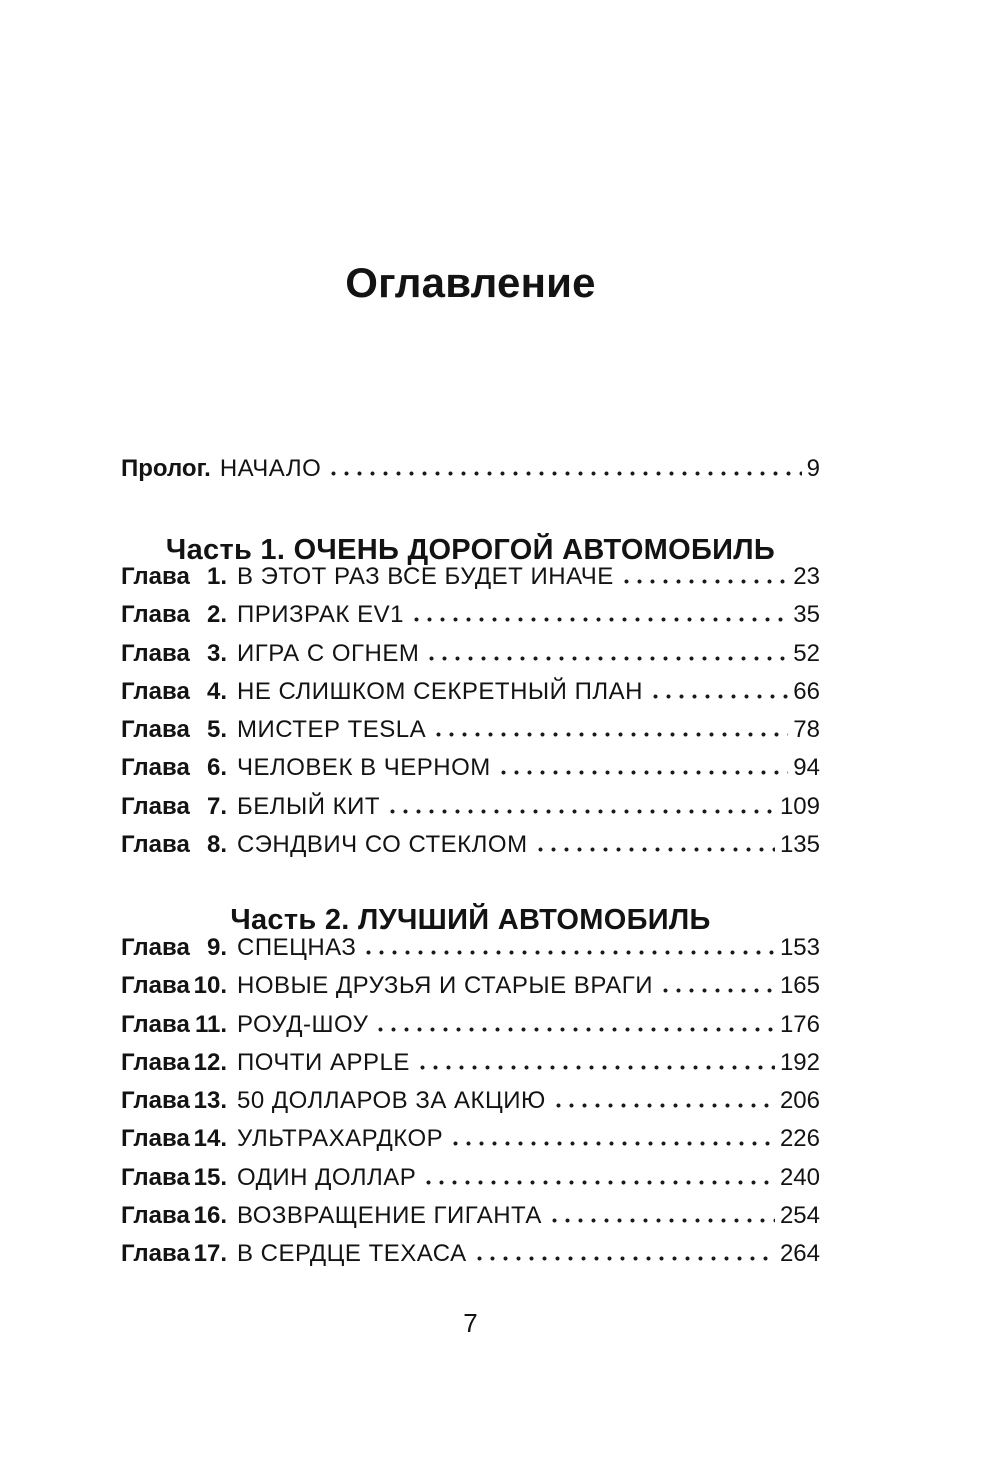 This screenshot has height=1467, width=1000. What do you see at coordinates (470, 698) in the screenshot?
I see `toc-chapter-row: Глава 4. НЕ СЛИШКОМ СЕКРЕТНЫЙ ПЛАН 66` at bounding box center [470, 698].